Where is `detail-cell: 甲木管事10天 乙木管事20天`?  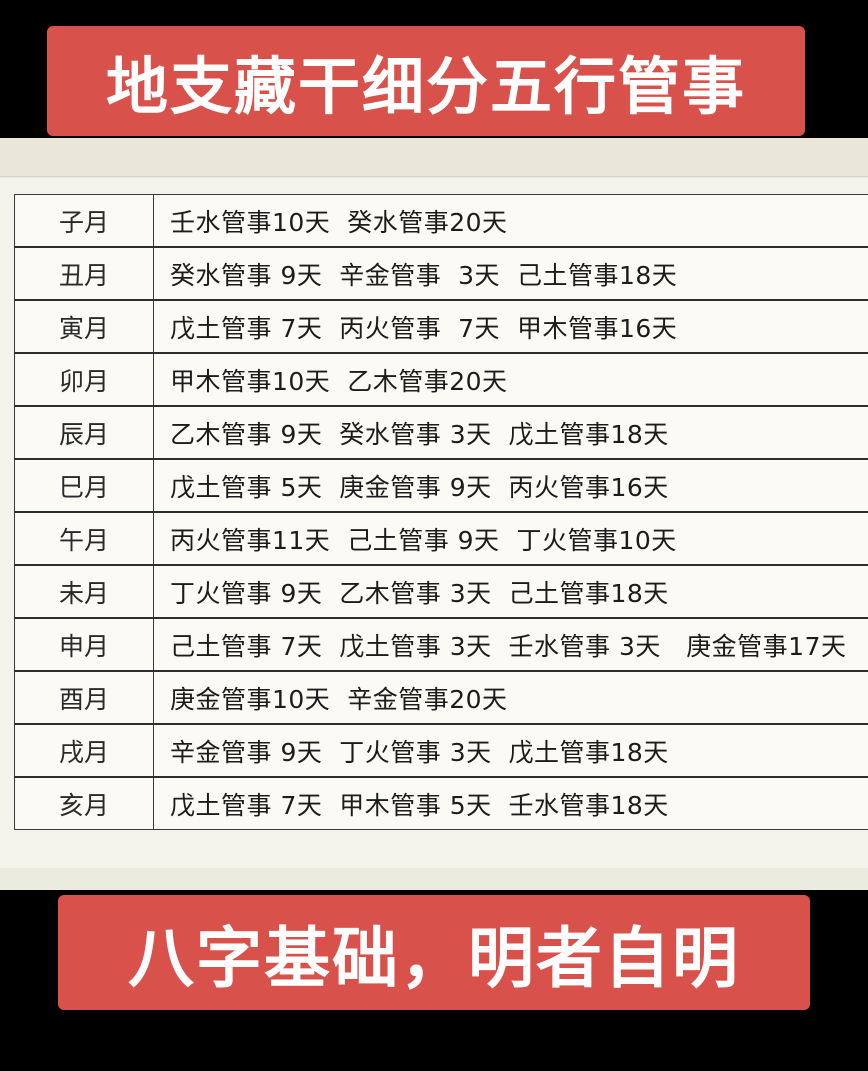
detail-cell: 甲木管事10天 乙木管事20天 is located at coordinates (510, 379).